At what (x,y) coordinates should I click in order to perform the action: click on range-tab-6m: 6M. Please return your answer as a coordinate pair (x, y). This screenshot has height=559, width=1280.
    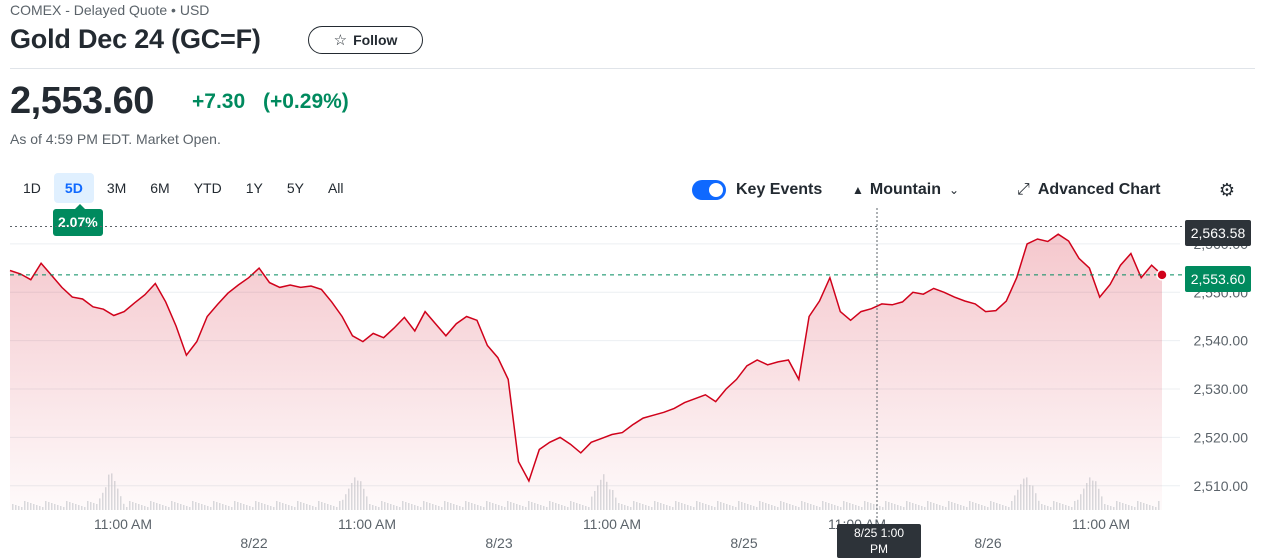
    Looking at the image, I should click on (160, 188).